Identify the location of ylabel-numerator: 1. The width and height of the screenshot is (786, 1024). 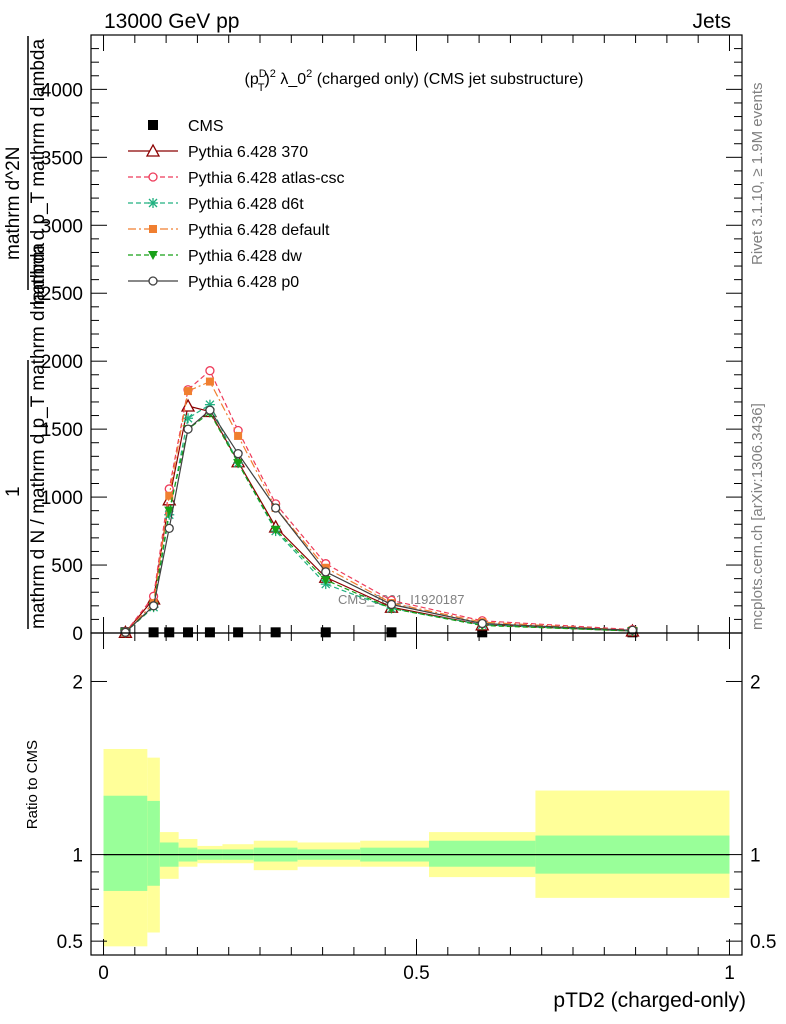
(13, 491).